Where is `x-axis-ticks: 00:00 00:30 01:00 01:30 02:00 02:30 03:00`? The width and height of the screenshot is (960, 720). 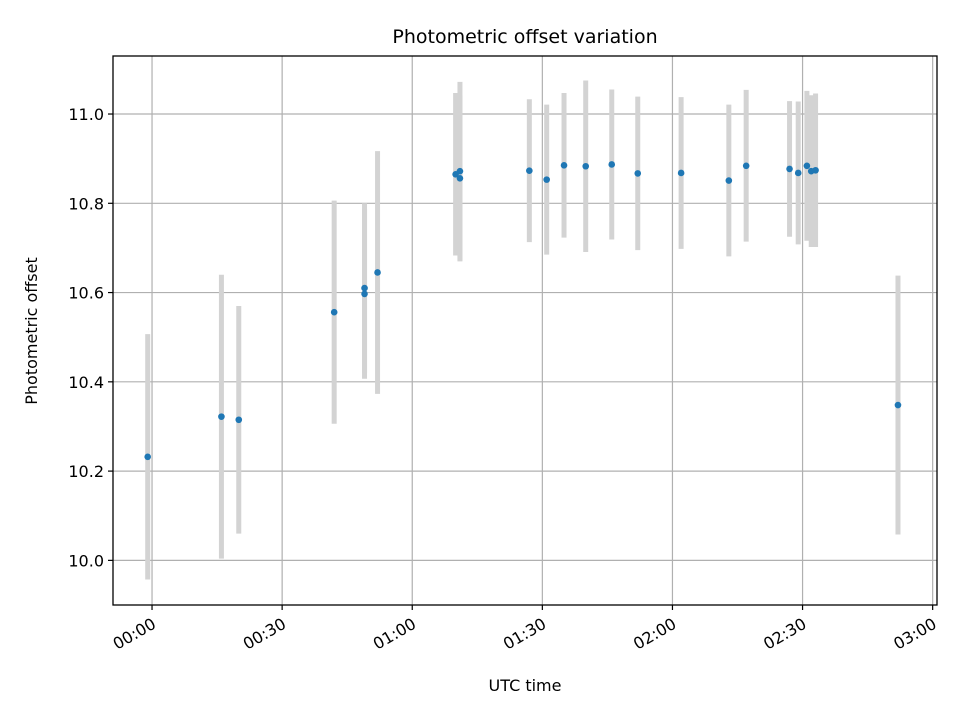 x-axis-ticks: 00:00 00:30 01:00 01:30 02:00 02:30 03:00 is located at coordinates (525, 629).